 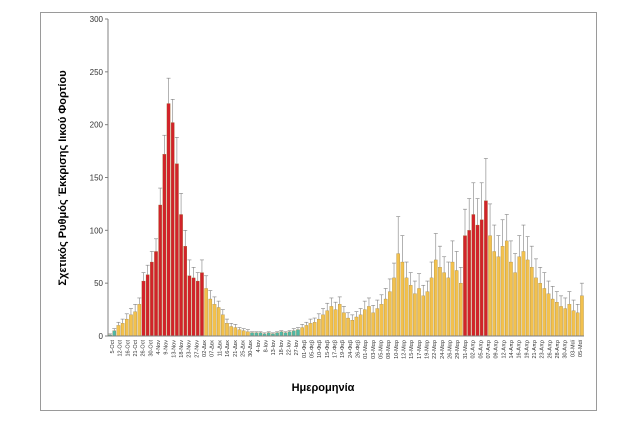 I want to click on x-tick-label: 26-Απρ, so click(x=550, y=349).